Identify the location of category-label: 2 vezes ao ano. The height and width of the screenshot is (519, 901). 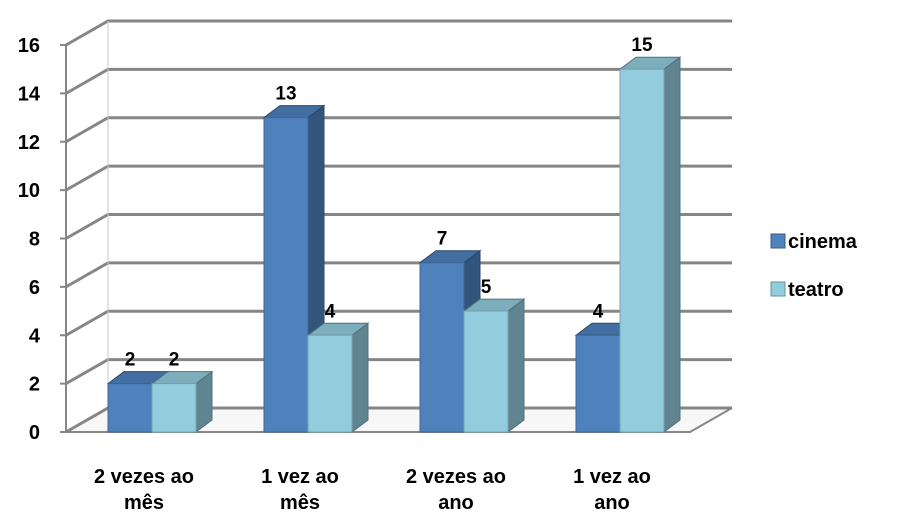
(456, 490).